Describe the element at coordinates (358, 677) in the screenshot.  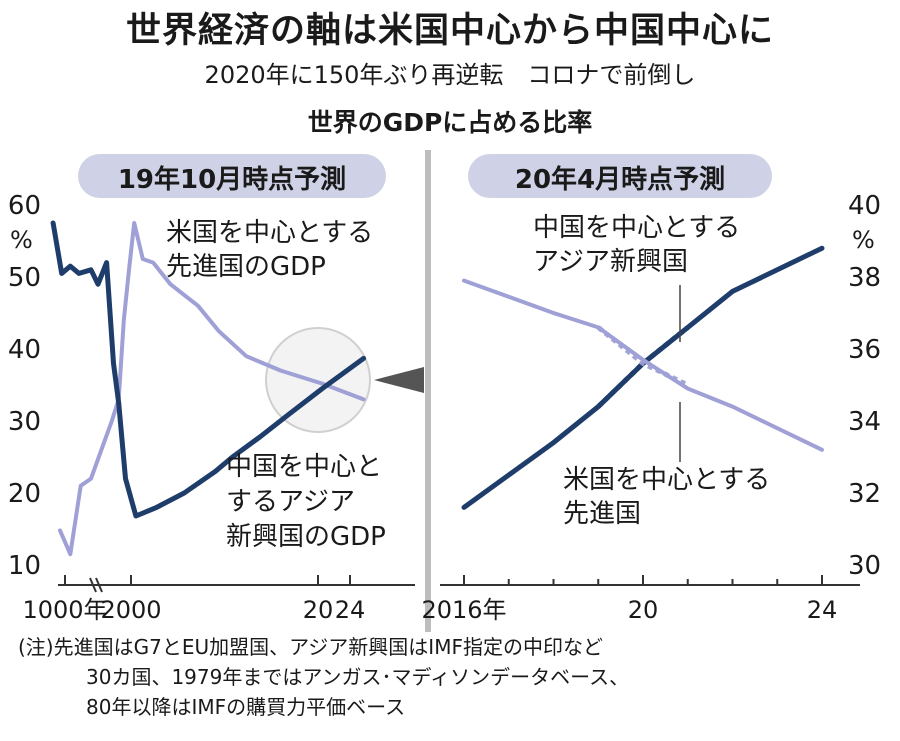
I see `footnote-line-2: 30カ国、1979年まではアンガス･マディソンデータベース、` at that location.